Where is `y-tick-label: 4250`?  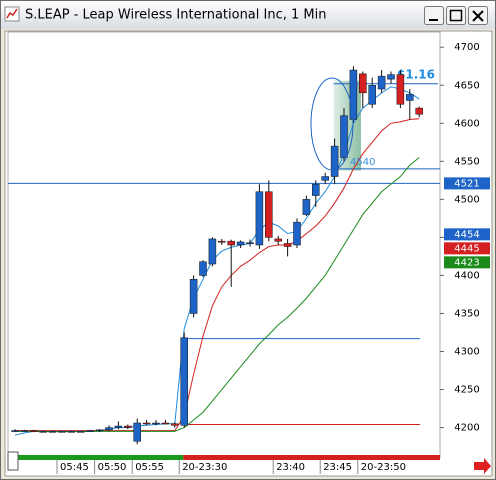 y-tick-label: 4250 is located at coordinates (466, 390).